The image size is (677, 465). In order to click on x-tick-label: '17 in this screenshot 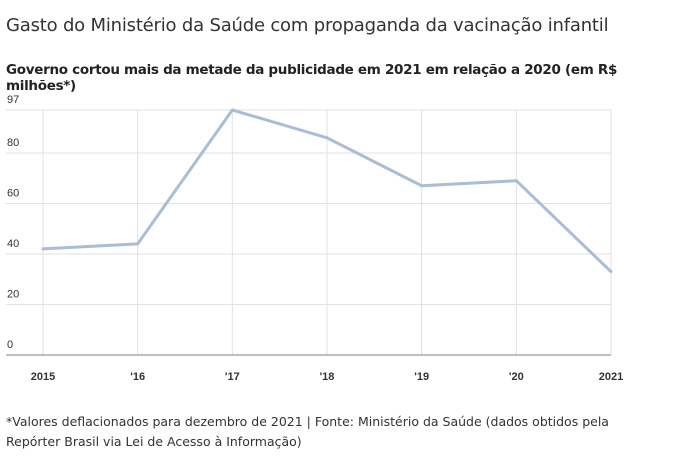, I will do `click(232, 377)`.